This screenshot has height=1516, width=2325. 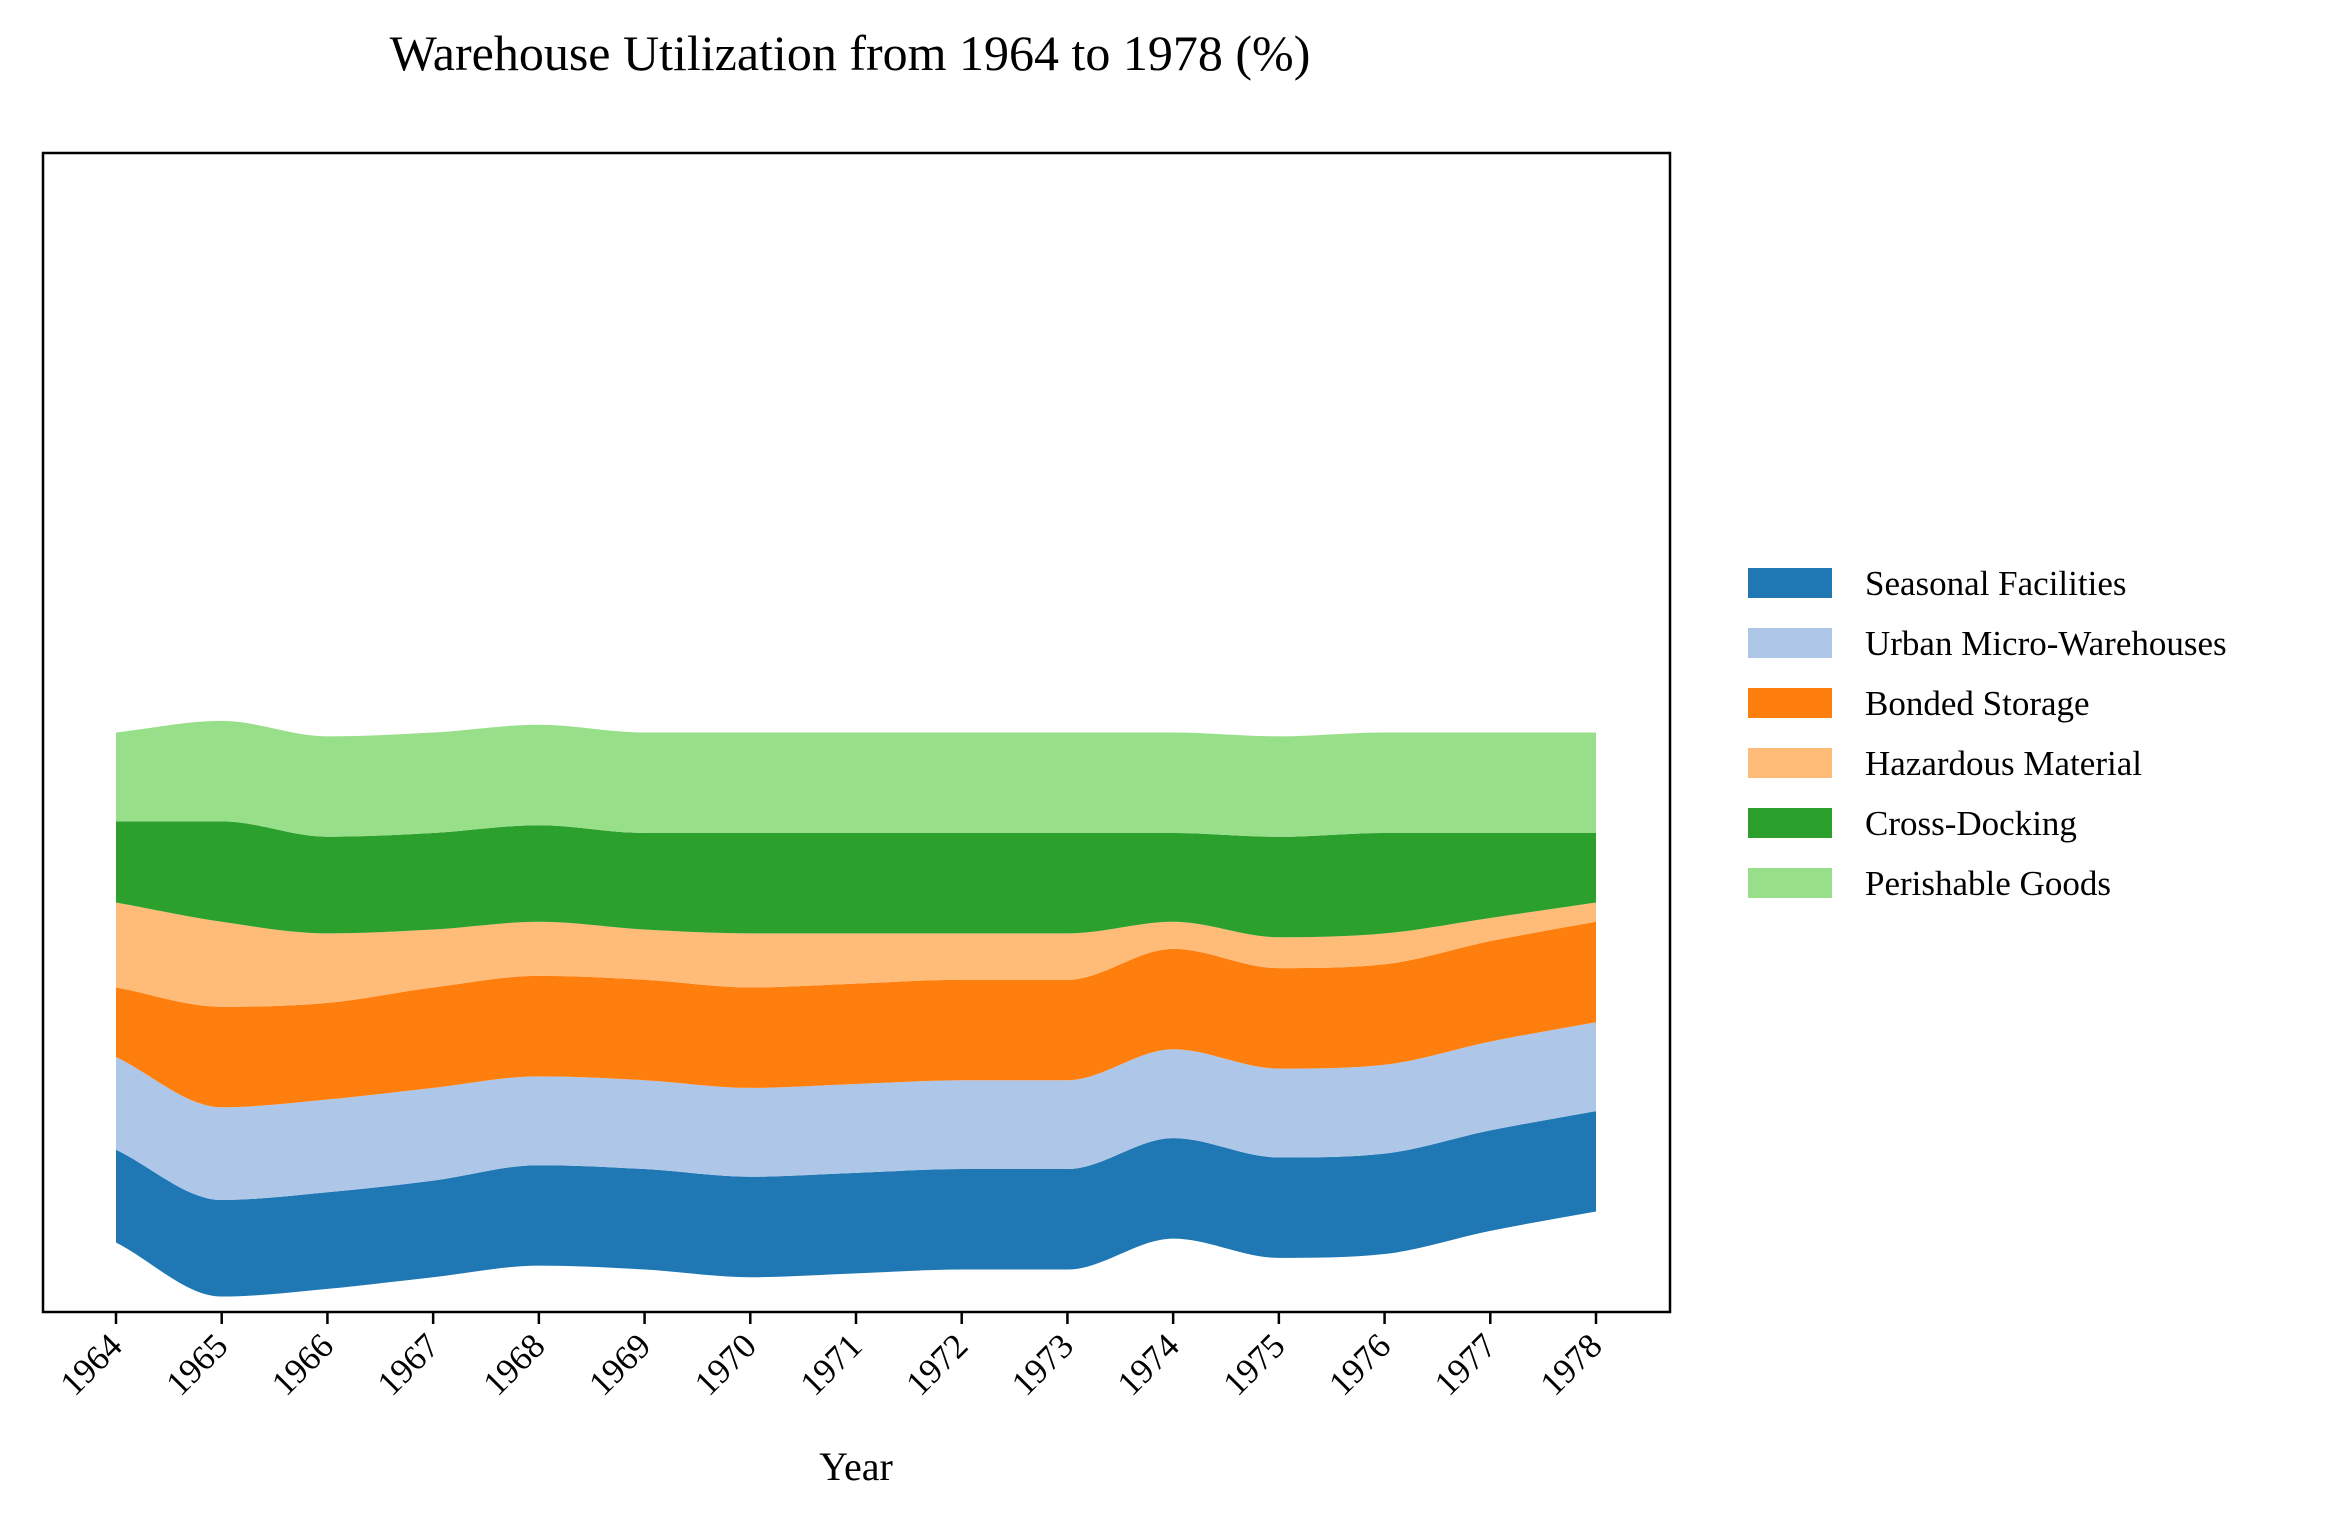 I want to click on area-urban-micro-warehouses, so click(x=856, y=1111).